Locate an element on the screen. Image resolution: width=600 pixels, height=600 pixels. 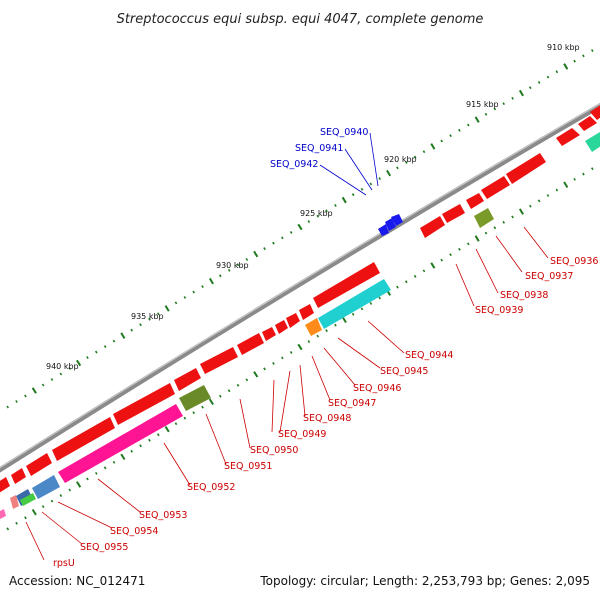
gene-pink-small is located at coordinates (3, 514).